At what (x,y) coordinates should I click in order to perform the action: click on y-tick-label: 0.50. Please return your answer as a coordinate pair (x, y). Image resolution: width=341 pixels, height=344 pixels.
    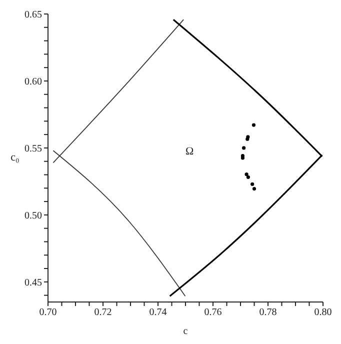
    Looking at the image, I should click on (33, 216).